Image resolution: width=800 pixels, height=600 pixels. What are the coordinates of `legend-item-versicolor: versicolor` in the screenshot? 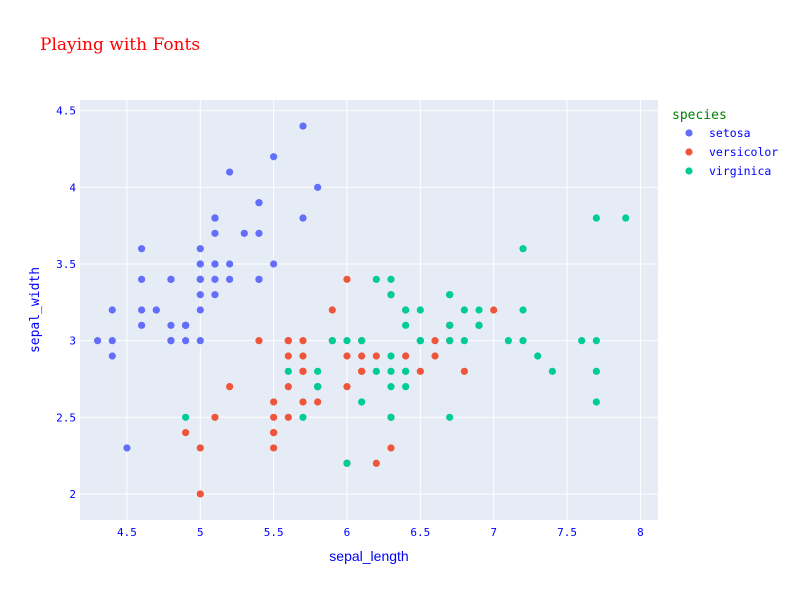 It's located at (731, 152).